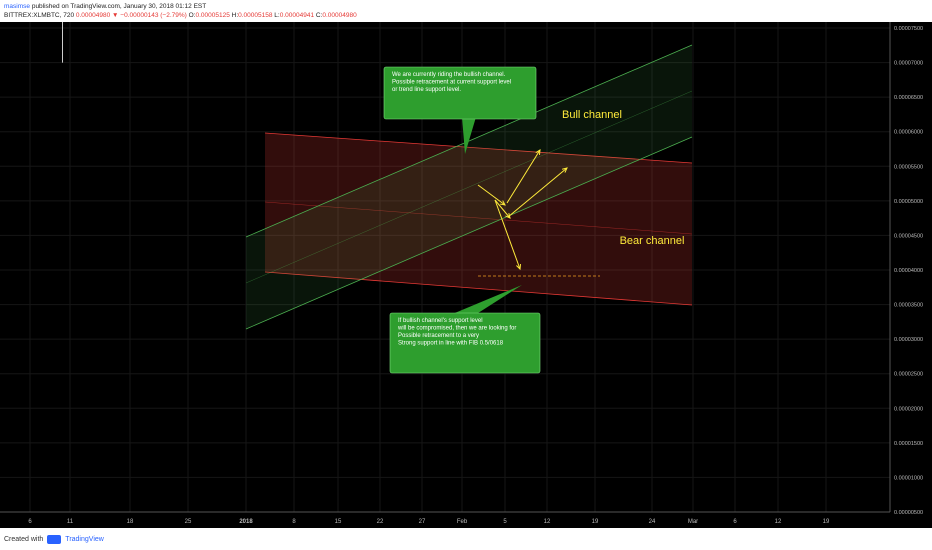 This screenshot has width=932, height=550. I want to click on x-tick-label: 25, so click(188, 522).